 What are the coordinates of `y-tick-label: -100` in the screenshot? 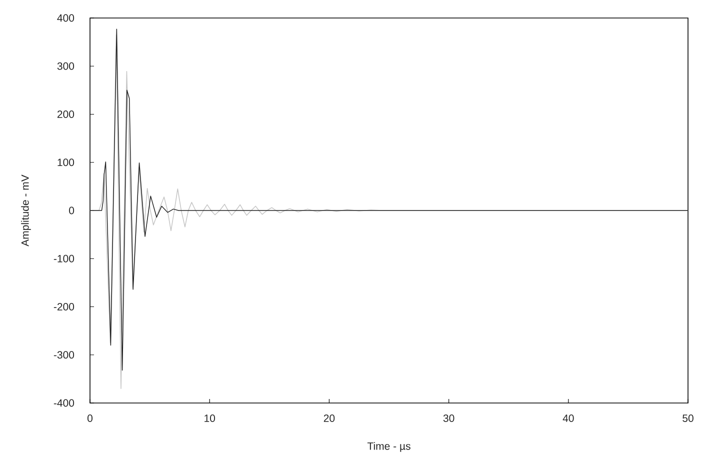 It's located at (64, 258).